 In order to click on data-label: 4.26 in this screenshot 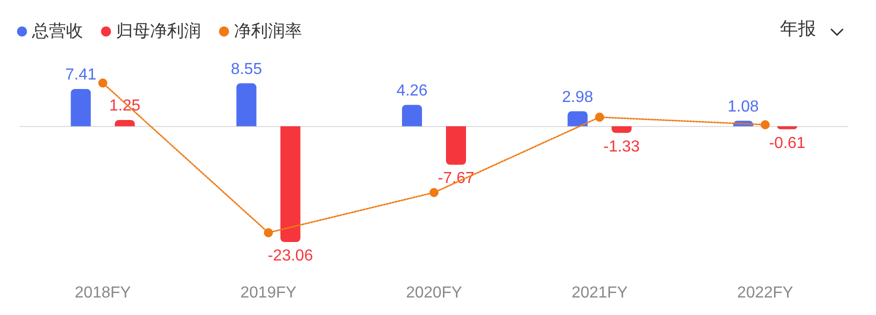, I will do `click(412, 91)`.